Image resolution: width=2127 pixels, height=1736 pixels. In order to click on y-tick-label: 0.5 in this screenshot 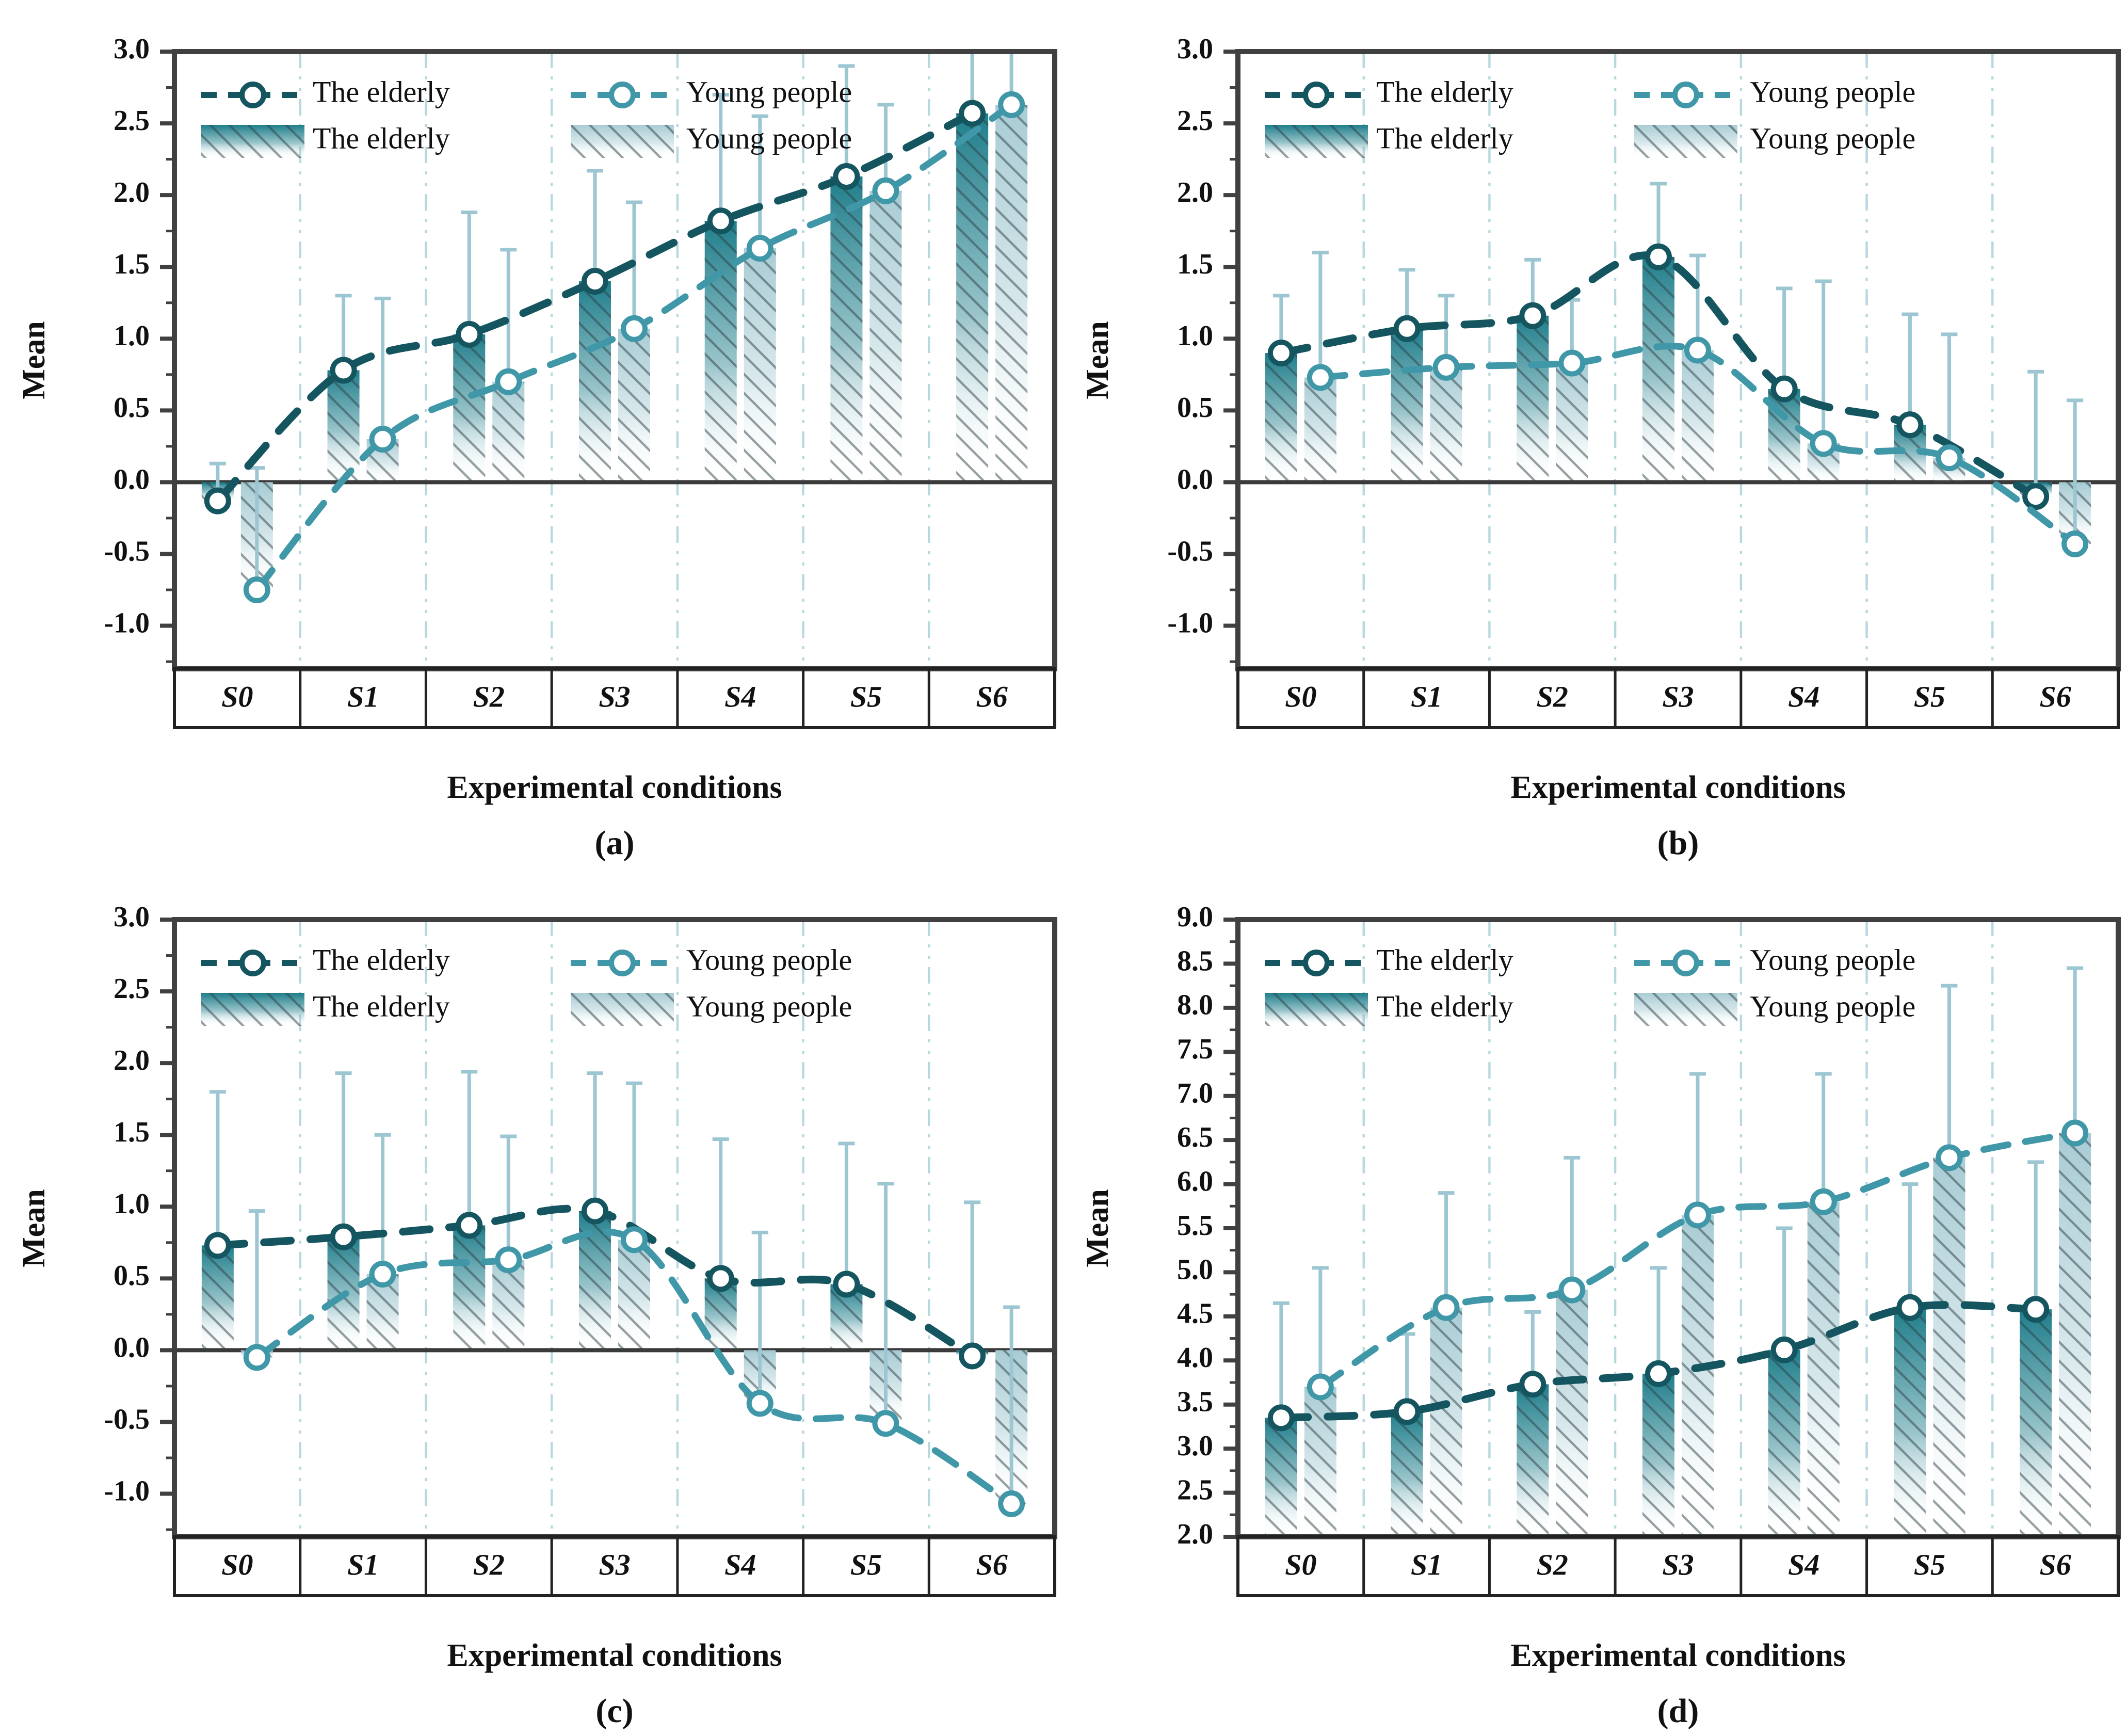, I will do `click(132, 1276)`.